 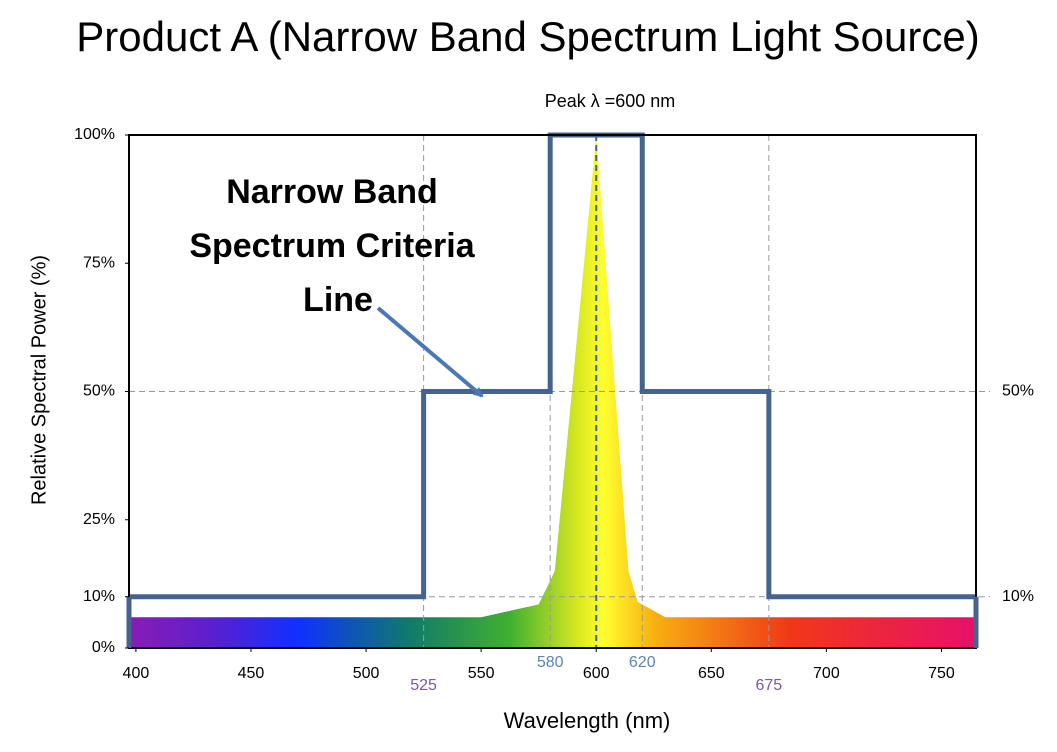 What do you see at coordinates (941, 673) in the screenshot?
I see `x-tick-label: 750` at bounding box center [941, 673].